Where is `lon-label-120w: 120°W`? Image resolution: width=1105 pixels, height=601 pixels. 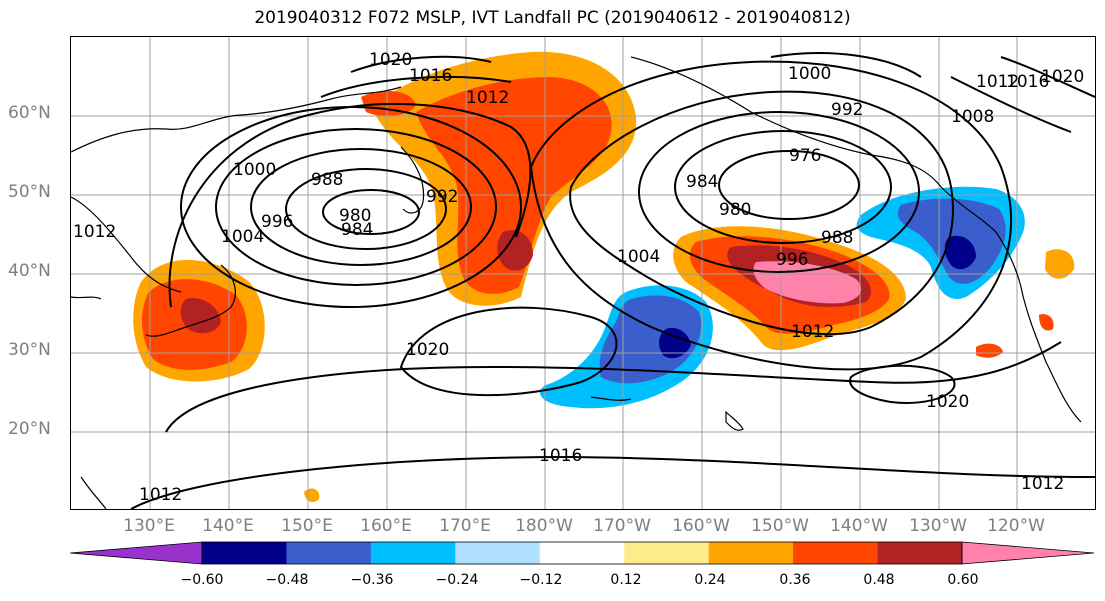
lon-label-120w: 120°W is located at coordinates (1016, 526).